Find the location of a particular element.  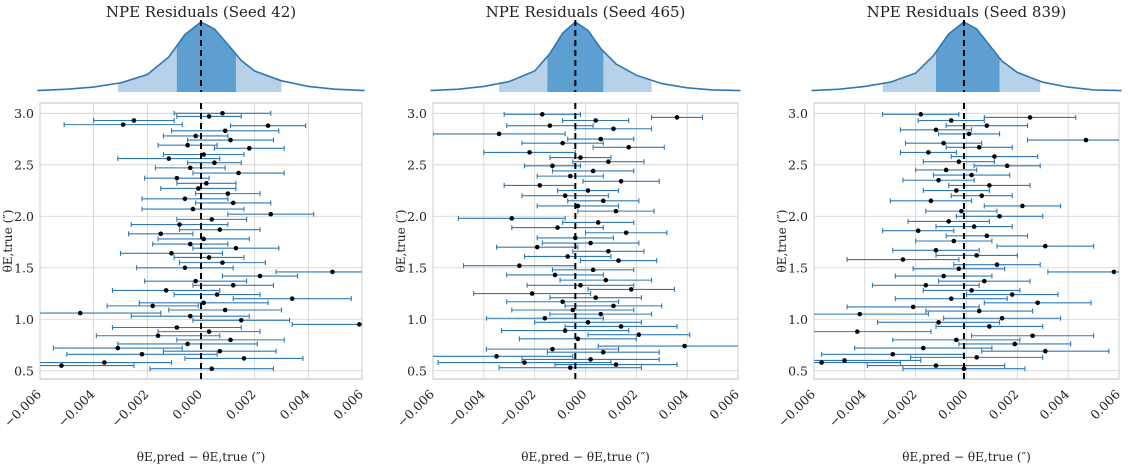

x-tick-label: 0.004 is located at coordinates (1054, 404).